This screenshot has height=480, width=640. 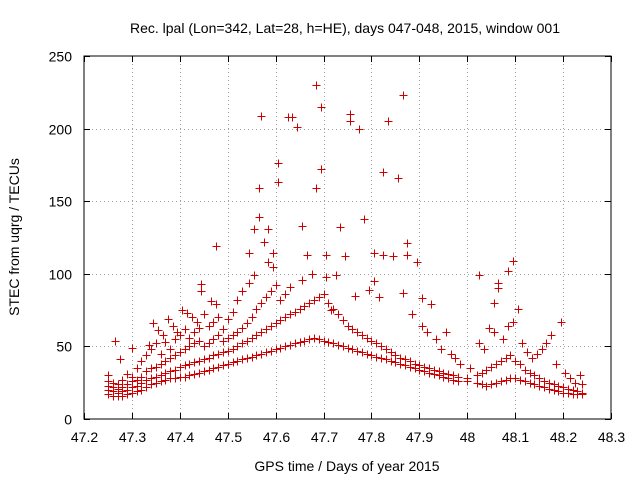 What do you see at coordinates (563, 437) in the screenshot?
I see `x-tick-label: 48.2` at bounding box center [563, 437].